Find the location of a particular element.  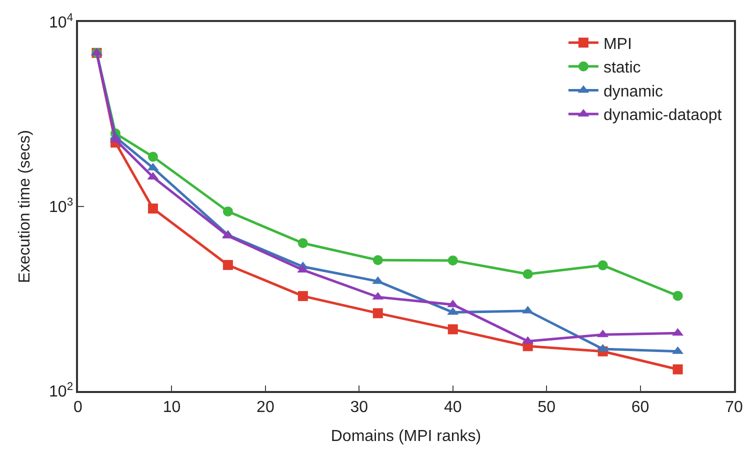

y-tick-label: 10$^{2}$ is located at coordinates (61, 390).